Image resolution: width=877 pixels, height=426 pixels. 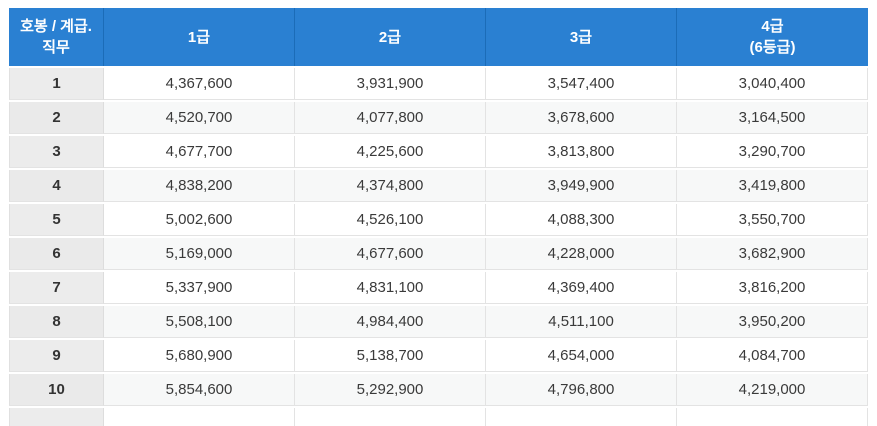 I want to click on step-number, so click(x=56, y=417).